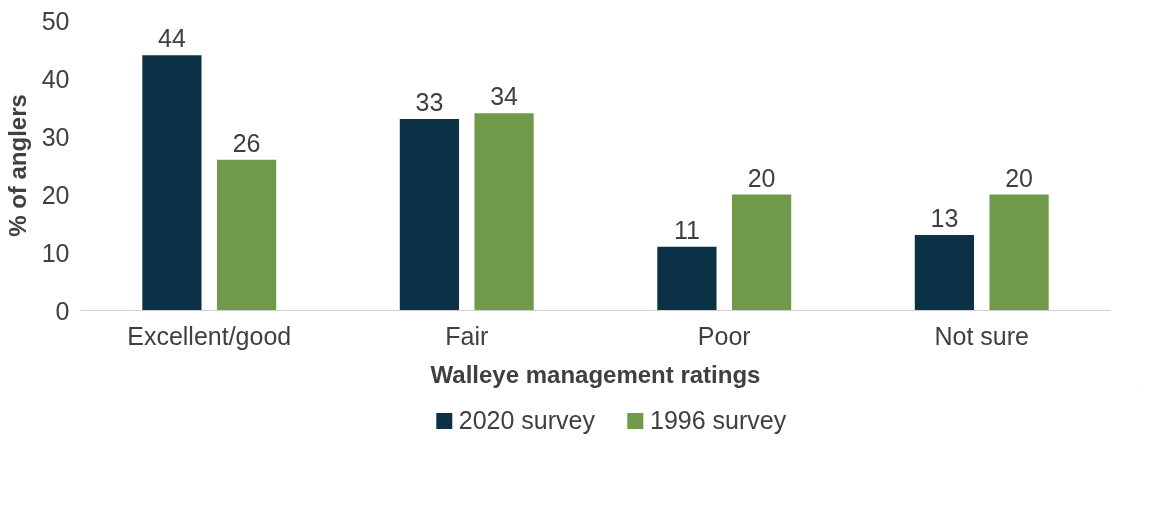  Describe the element at coordinates (55, 78) in the screenshot. I see `y-tick-label: 40` at that location.